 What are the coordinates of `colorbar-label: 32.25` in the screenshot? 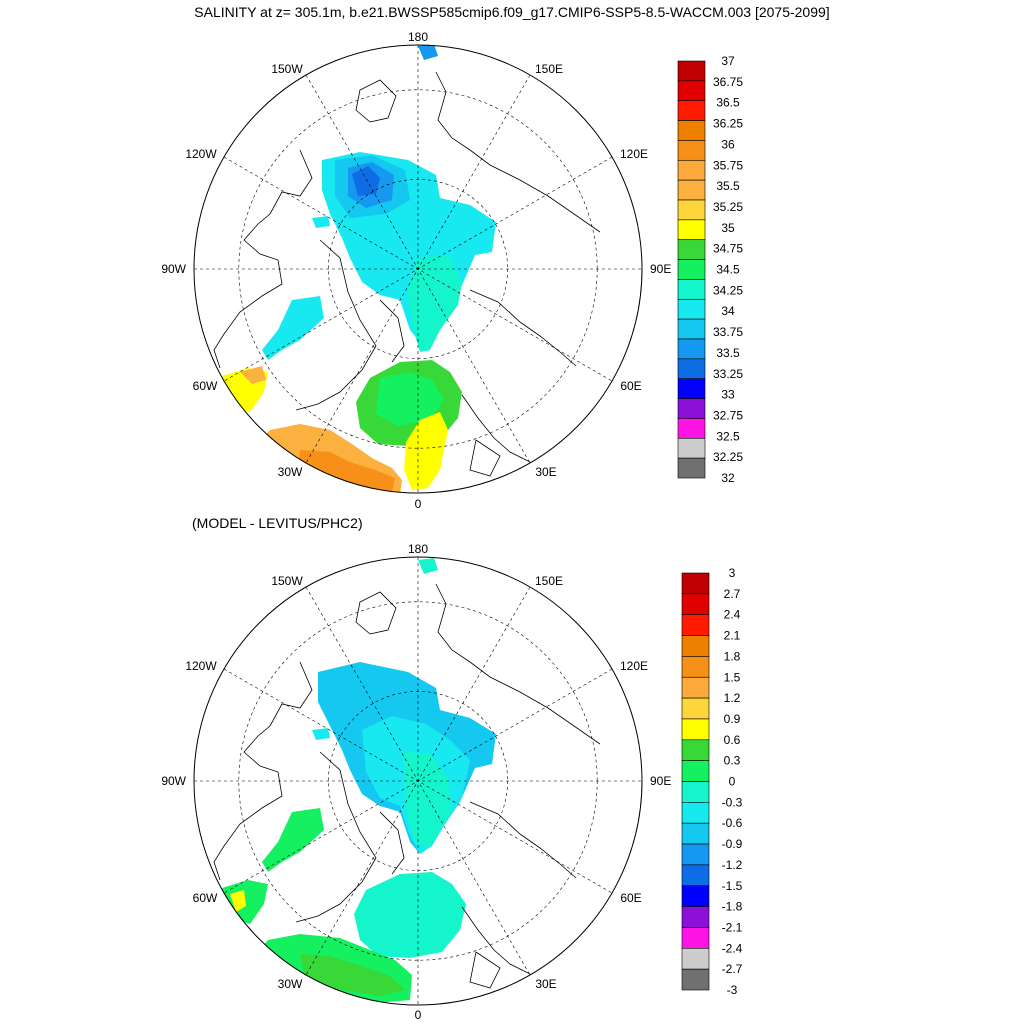 It's located at (728, 457).